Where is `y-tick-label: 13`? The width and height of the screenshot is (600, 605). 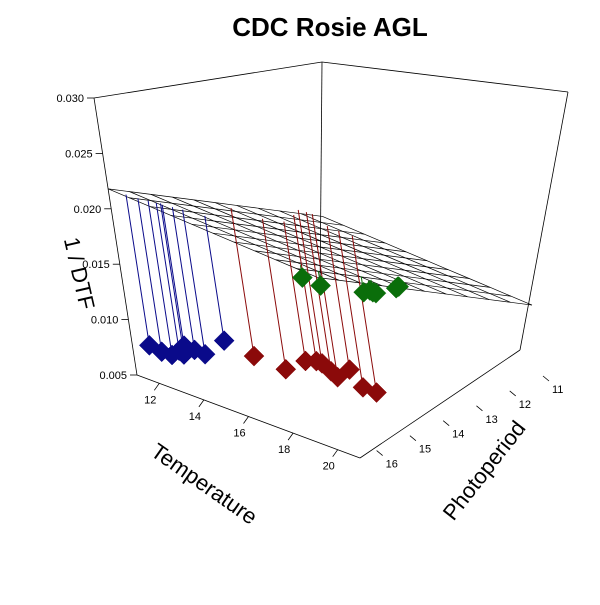
y-tick-label: 13 is located at coordinates (491, 420).